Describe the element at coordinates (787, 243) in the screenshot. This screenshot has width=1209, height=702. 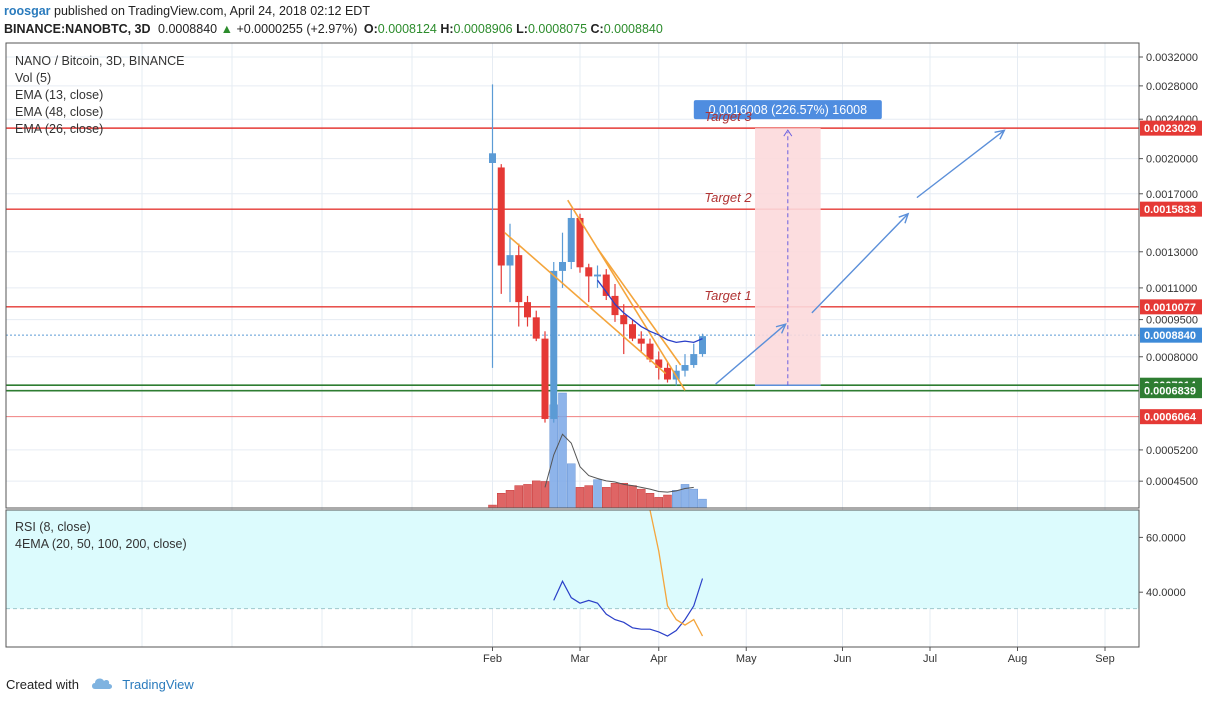
I see `measure-box: 0.0016008 (226.57%) 16008` at that location.